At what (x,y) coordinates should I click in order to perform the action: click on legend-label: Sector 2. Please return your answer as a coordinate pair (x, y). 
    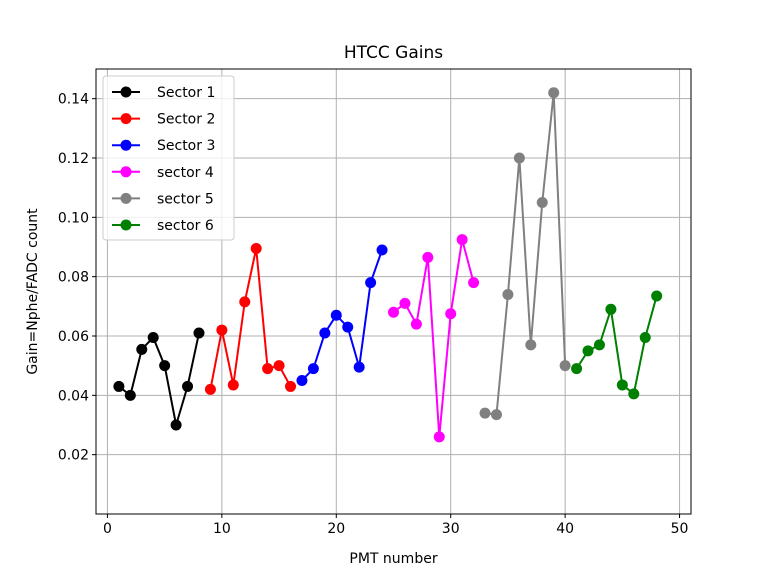
    Looking at the image, I should click on (186, 120).